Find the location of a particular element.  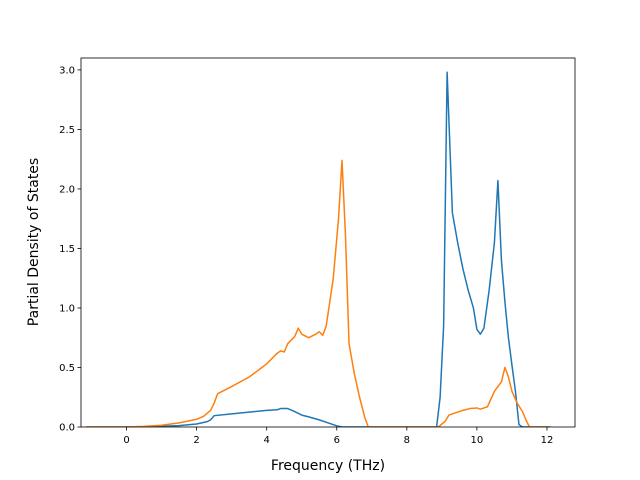

y-tick-label: 1.0 is located at coordinates (67, 308).